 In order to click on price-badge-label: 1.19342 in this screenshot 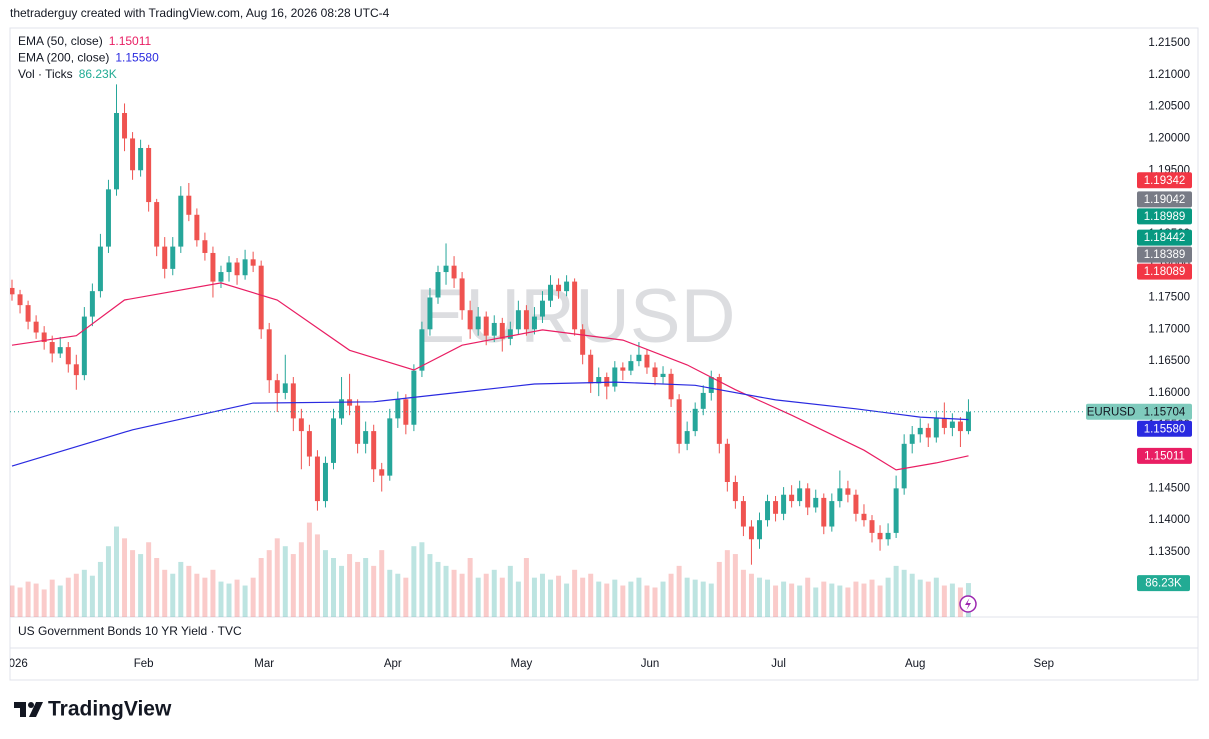, I will do `click(1165, 181)`.